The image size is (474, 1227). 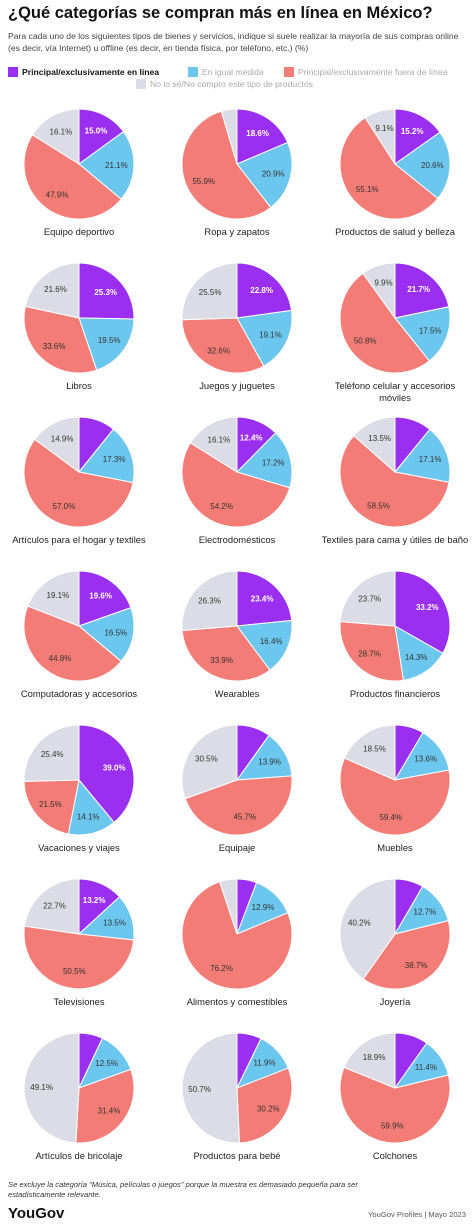 What do you see at coordinates (79, 1110) in the screenshot?
I see `pie-panel-articulos-de-bricolaje: 12.5% 31.4% 49.1% Artículos de bricolaje` at bounding box center [79, 1110].